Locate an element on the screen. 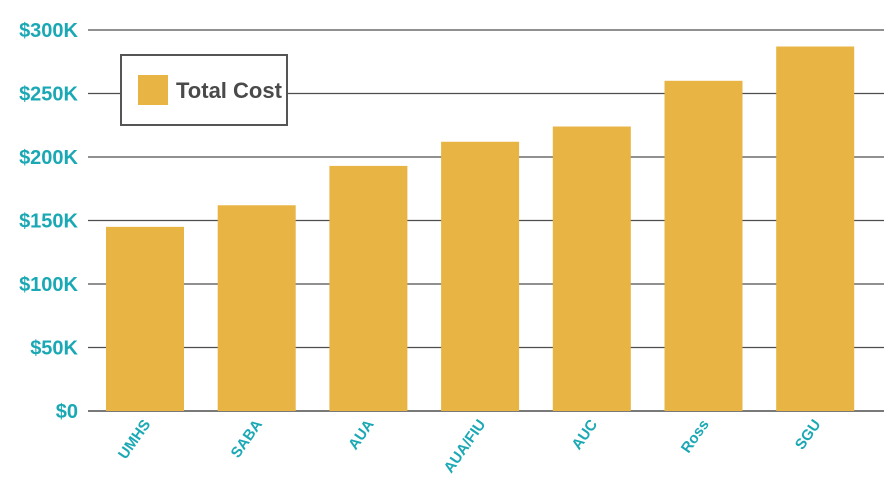 Image resolution: width=896 pixels, height=498 pixels. y-tick-label: $300K is located at coordinates (48, 31).